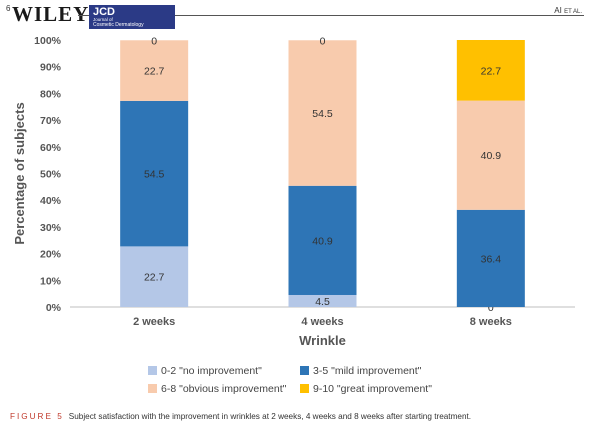 The width and height of the screenshot is (590, 435). Describe the element at coordinates (51, 201) in the screenshot. I see `y-tick-label: 40%` at that location.